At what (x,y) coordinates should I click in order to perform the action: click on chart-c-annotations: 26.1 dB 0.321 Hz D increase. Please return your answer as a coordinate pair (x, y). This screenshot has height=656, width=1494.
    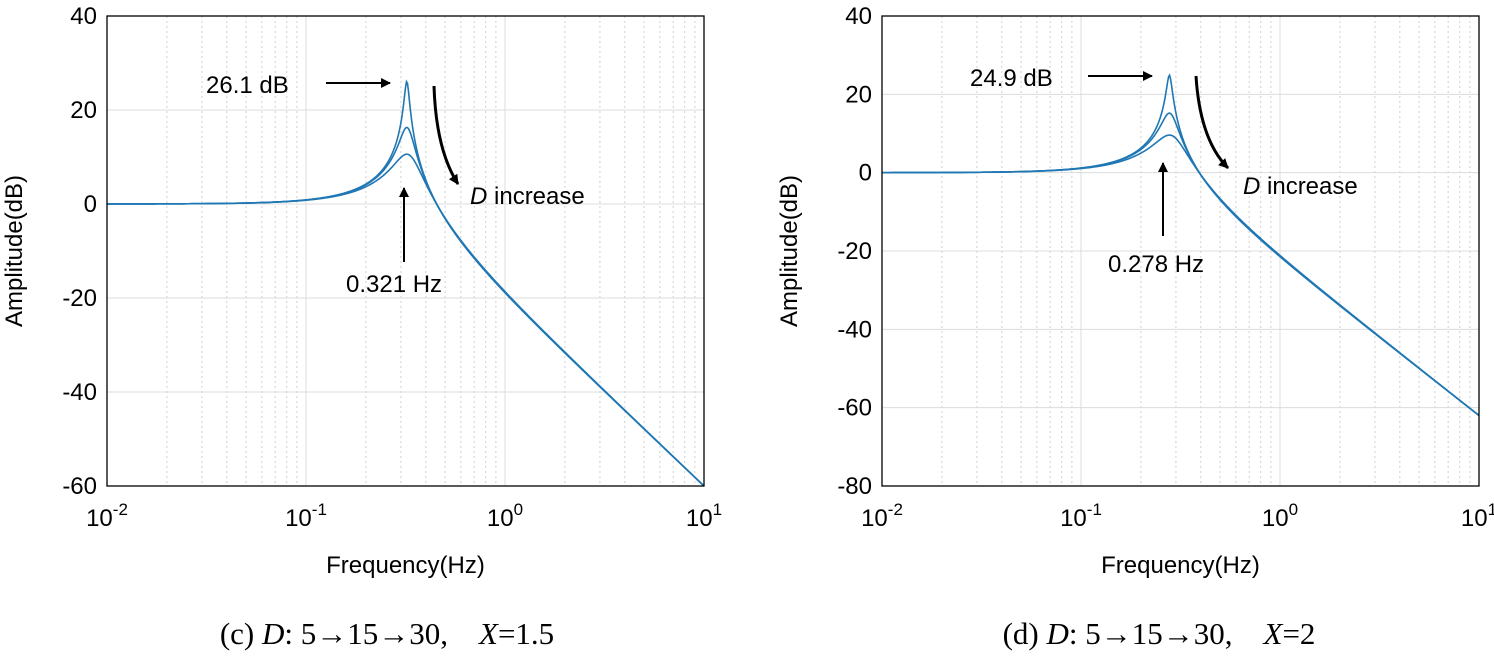
    Looking at the image, I should click on (395, 185).